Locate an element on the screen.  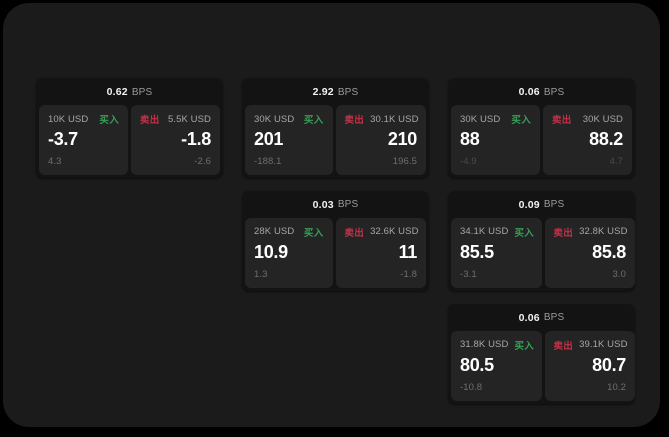
buy-delta: 4.3 is located at coordinates (55, 161).